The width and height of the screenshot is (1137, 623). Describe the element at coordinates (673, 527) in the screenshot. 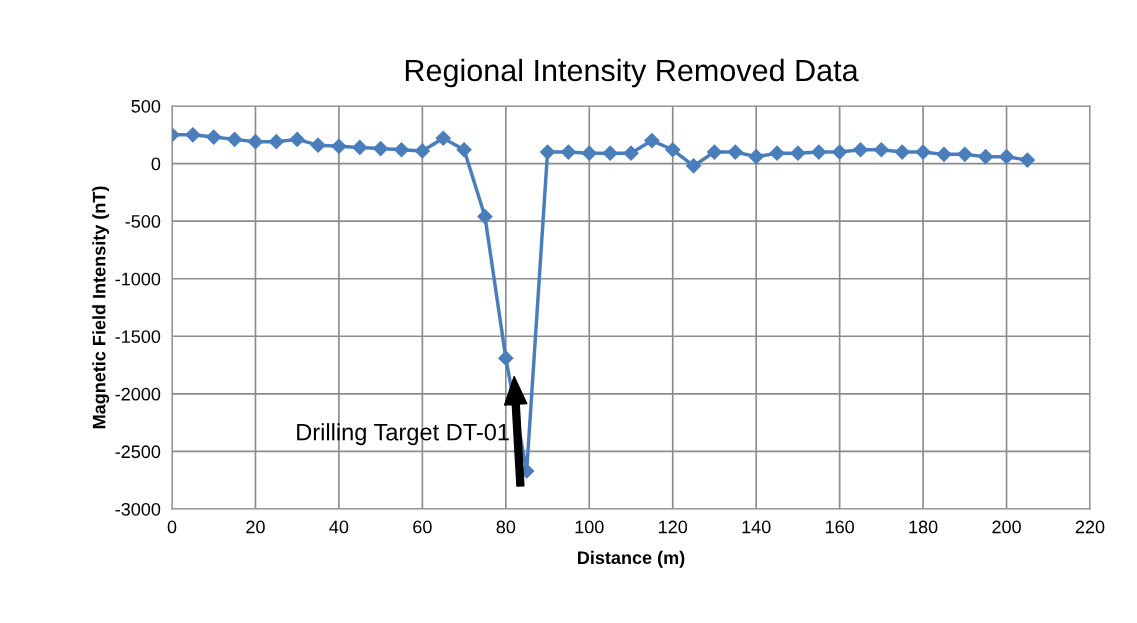

I see `x-tick-label: 120` at that location.